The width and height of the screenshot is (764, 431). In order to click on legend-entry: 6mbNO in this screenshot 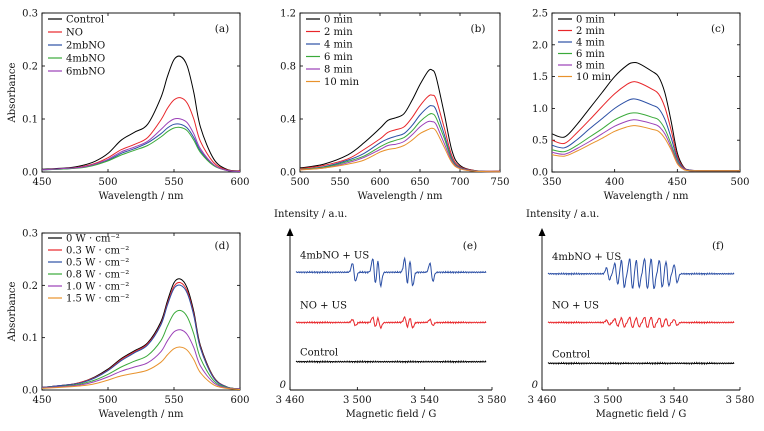, I will do `click(85, 72)`.